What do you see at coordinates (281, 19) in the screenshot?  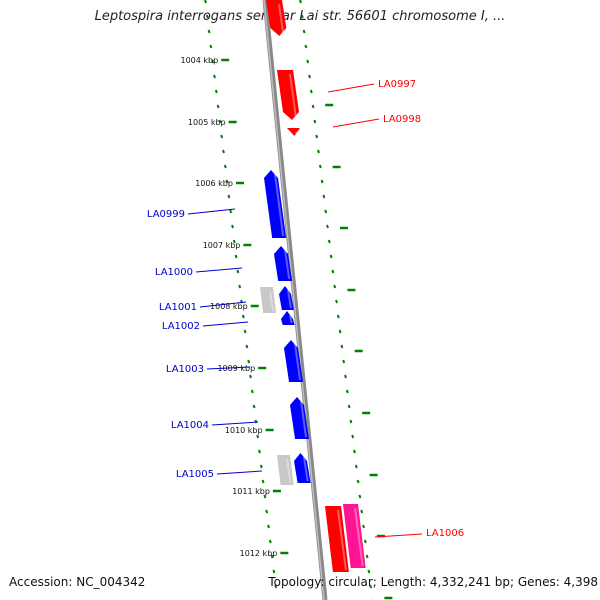 I see `gene-top-red-shine` at bounding box center [281, 19].